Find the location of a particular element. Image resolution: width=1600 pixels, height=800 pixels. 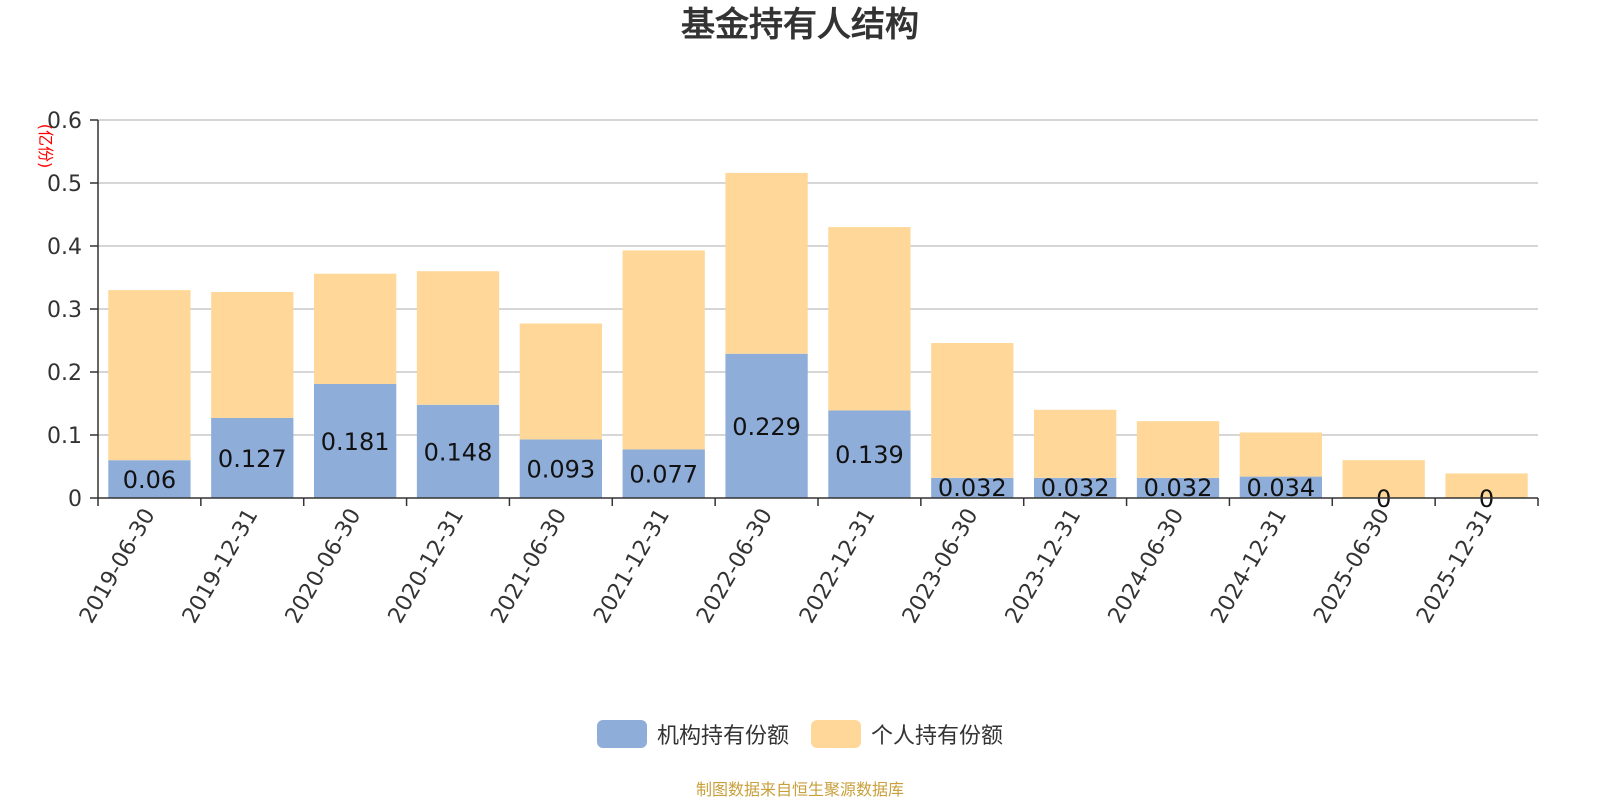

legend-swatch-individual is located at coordinates (836, 734).